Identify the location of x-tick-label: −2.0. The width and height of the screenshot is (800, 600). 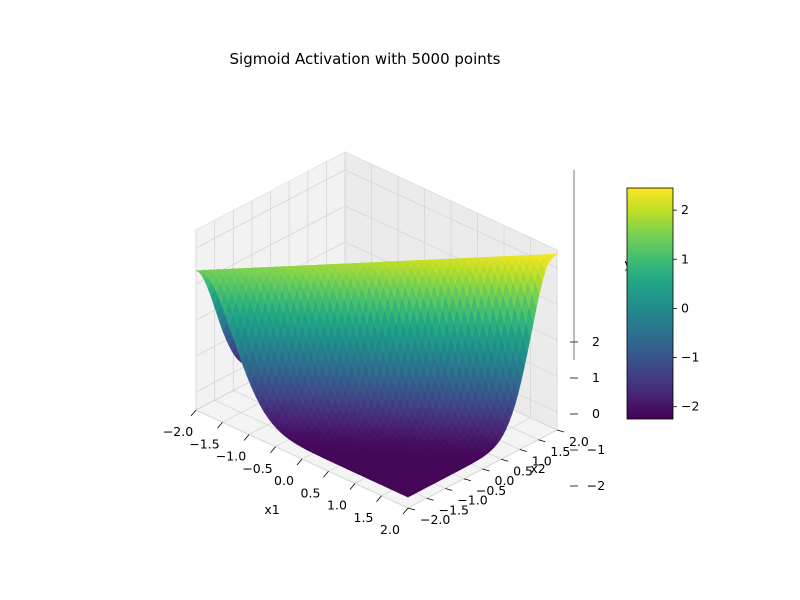
(178, 431).